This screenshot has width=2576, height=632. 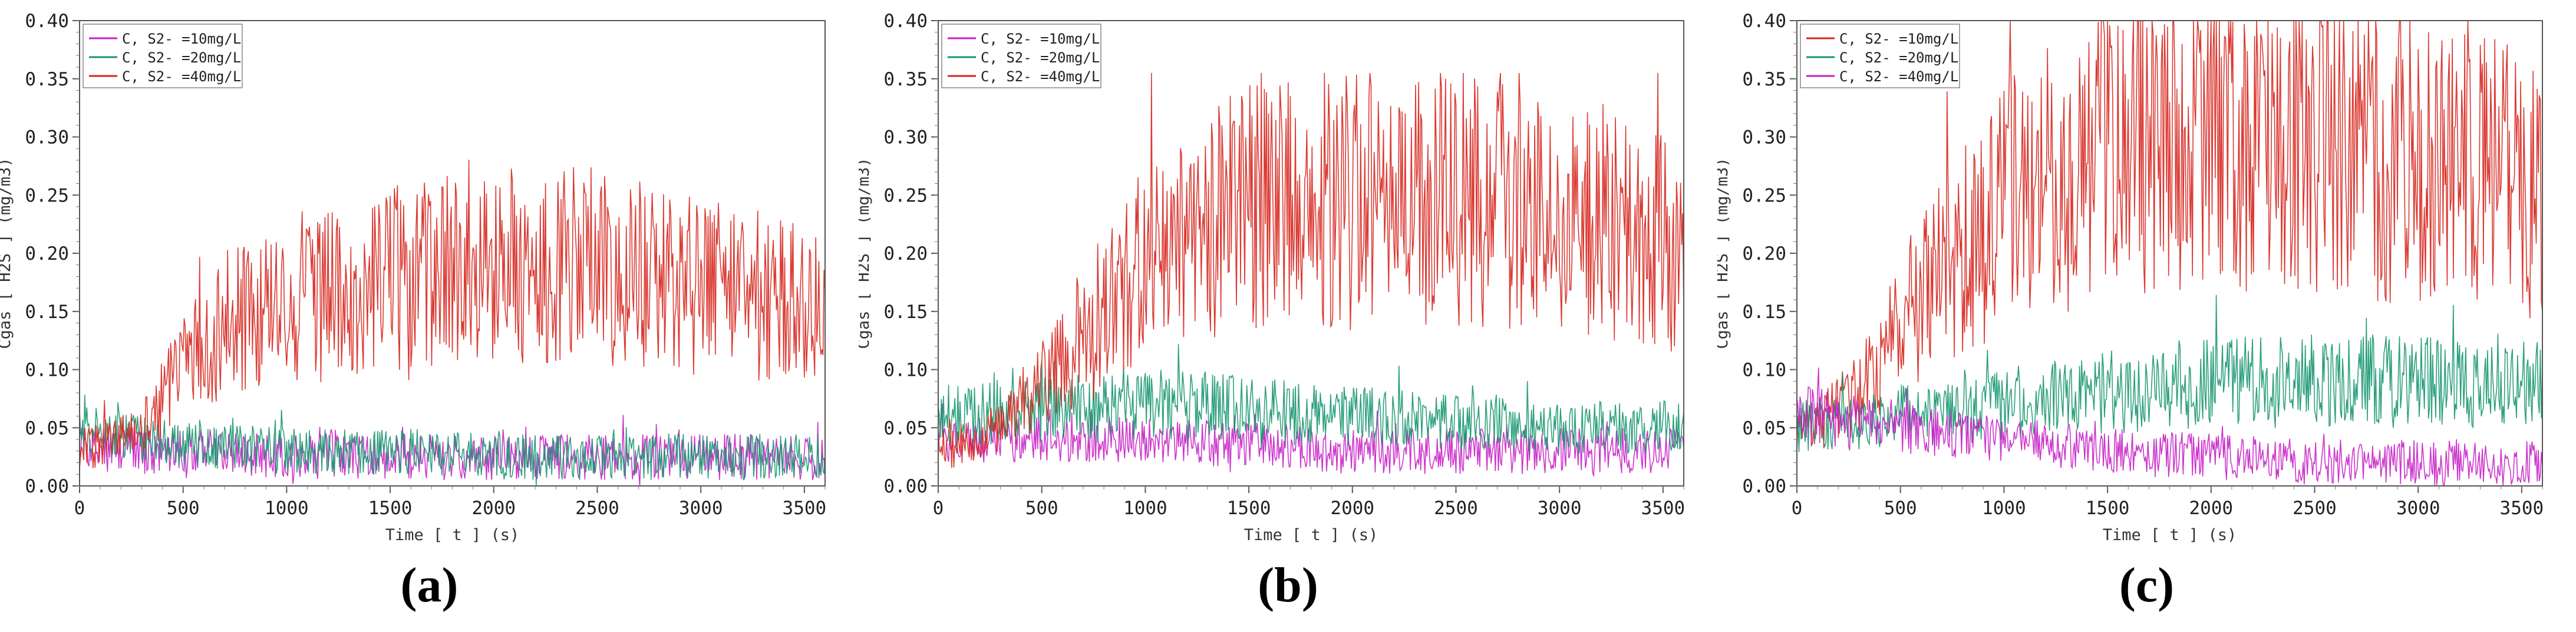 What do you see at coordinates (430, 586) in the screenshot?
I see `panel-caption-a: (a)` at bounding box center [430, 586].